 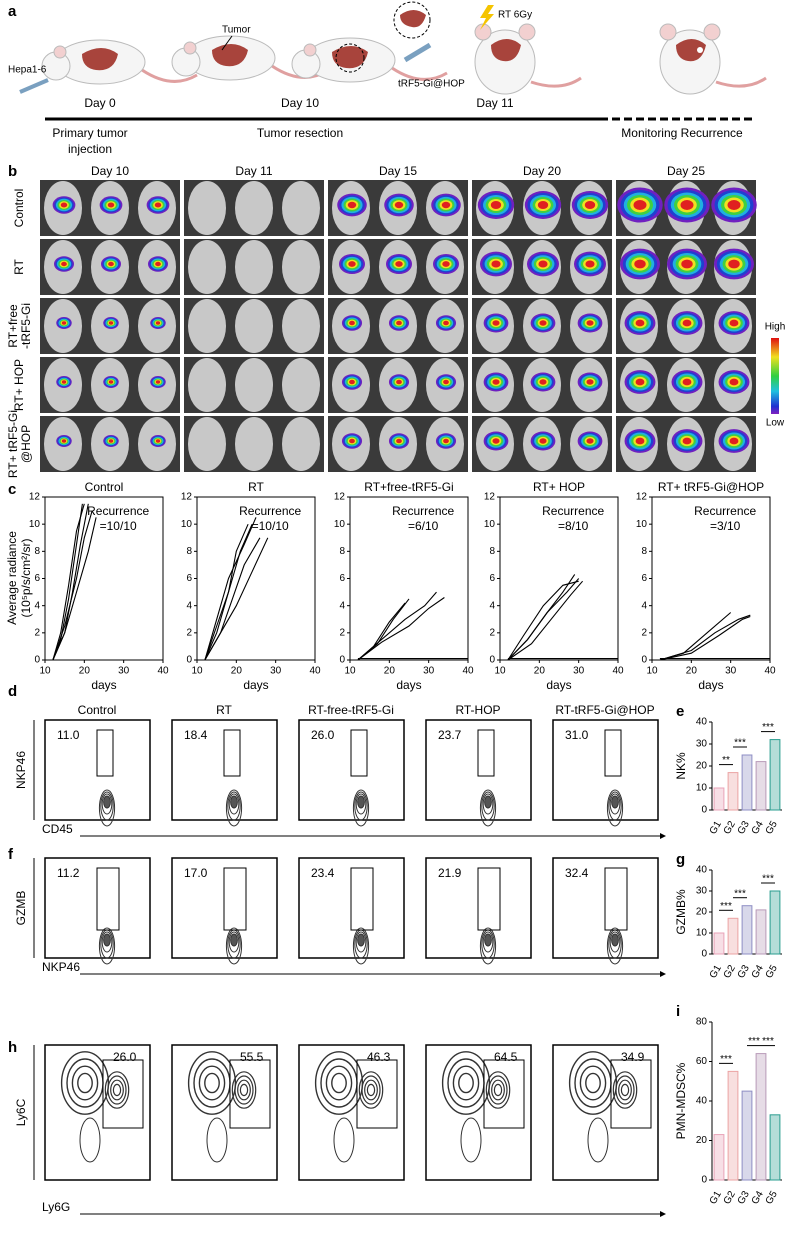 What do you see at coordinates (775, 423) in the screenshot?
I see `scale-low: Low` at bounding box center [775, 423].